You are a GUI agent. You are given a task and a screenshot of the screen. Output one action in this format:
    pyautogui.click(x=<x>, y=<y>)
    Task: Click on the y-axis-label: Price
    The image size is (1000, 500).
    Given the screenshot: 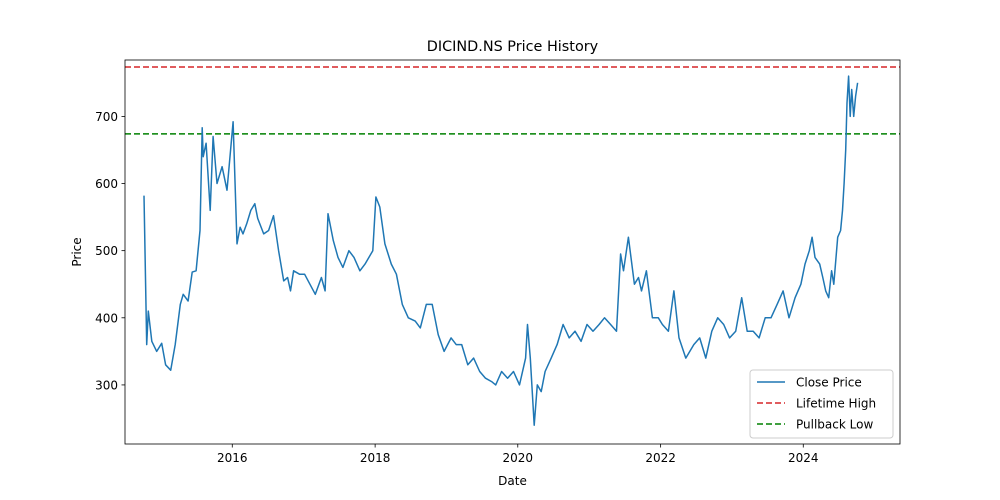 What is the action you would take?
    pyautogui.click(x=77, y=251)
    